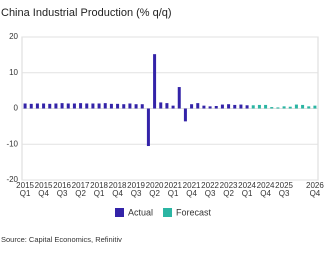  Describe the element at coordinates (44, 189) in the screenshot. I see `x-tick-label: 2015 Q4` at that location.